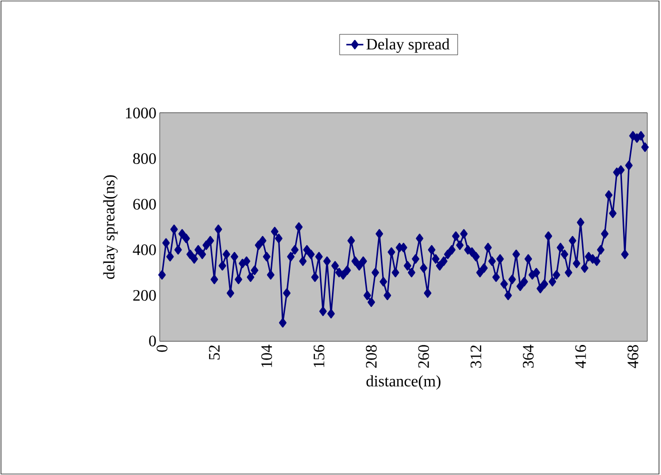 The width and height of the screenshot is (661, 475). Describe the element at coordinates (371, 356) in the screenshot. I see `x-tick-label: 208` at that location.